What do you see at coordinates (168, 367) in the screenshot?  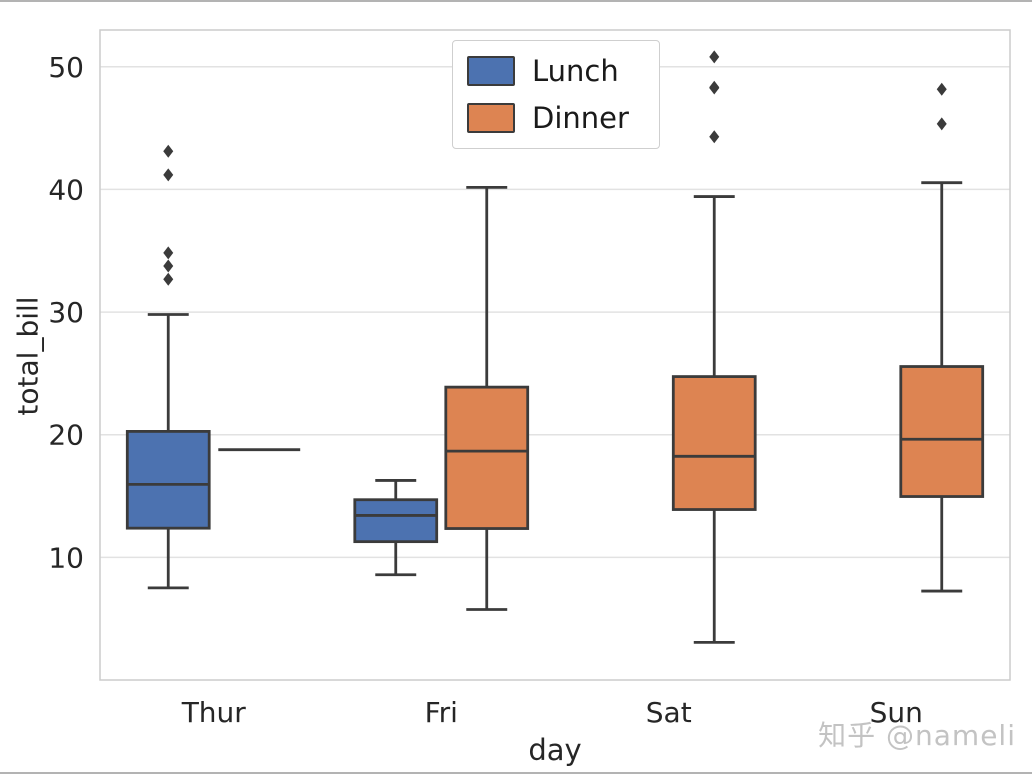 I see `box-lunch-thur` at bounding box center [168, 367].